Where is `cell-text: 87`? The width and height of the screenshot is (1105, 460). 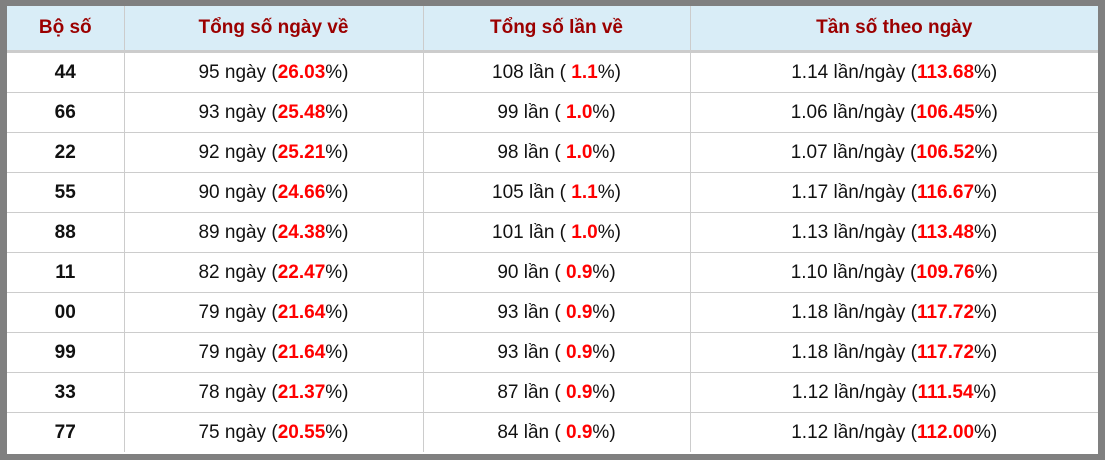 cell-text: 87 is located at coordinates (508, 392).